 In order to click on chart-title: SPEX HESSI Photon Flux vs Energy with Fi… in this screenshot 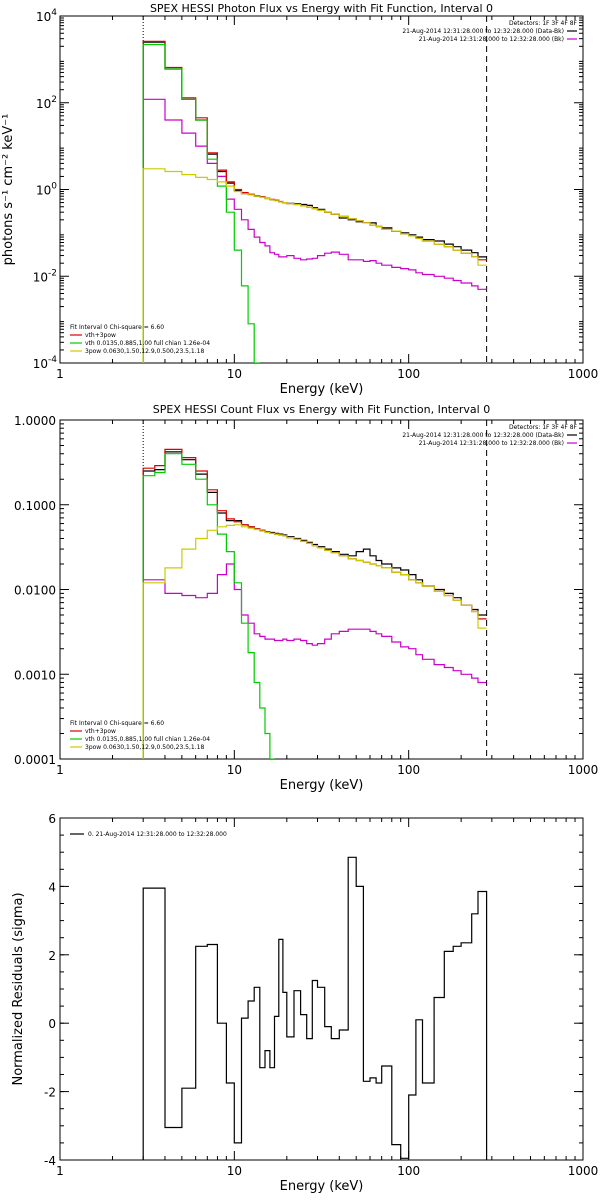, I will do `click(321, 8)`.